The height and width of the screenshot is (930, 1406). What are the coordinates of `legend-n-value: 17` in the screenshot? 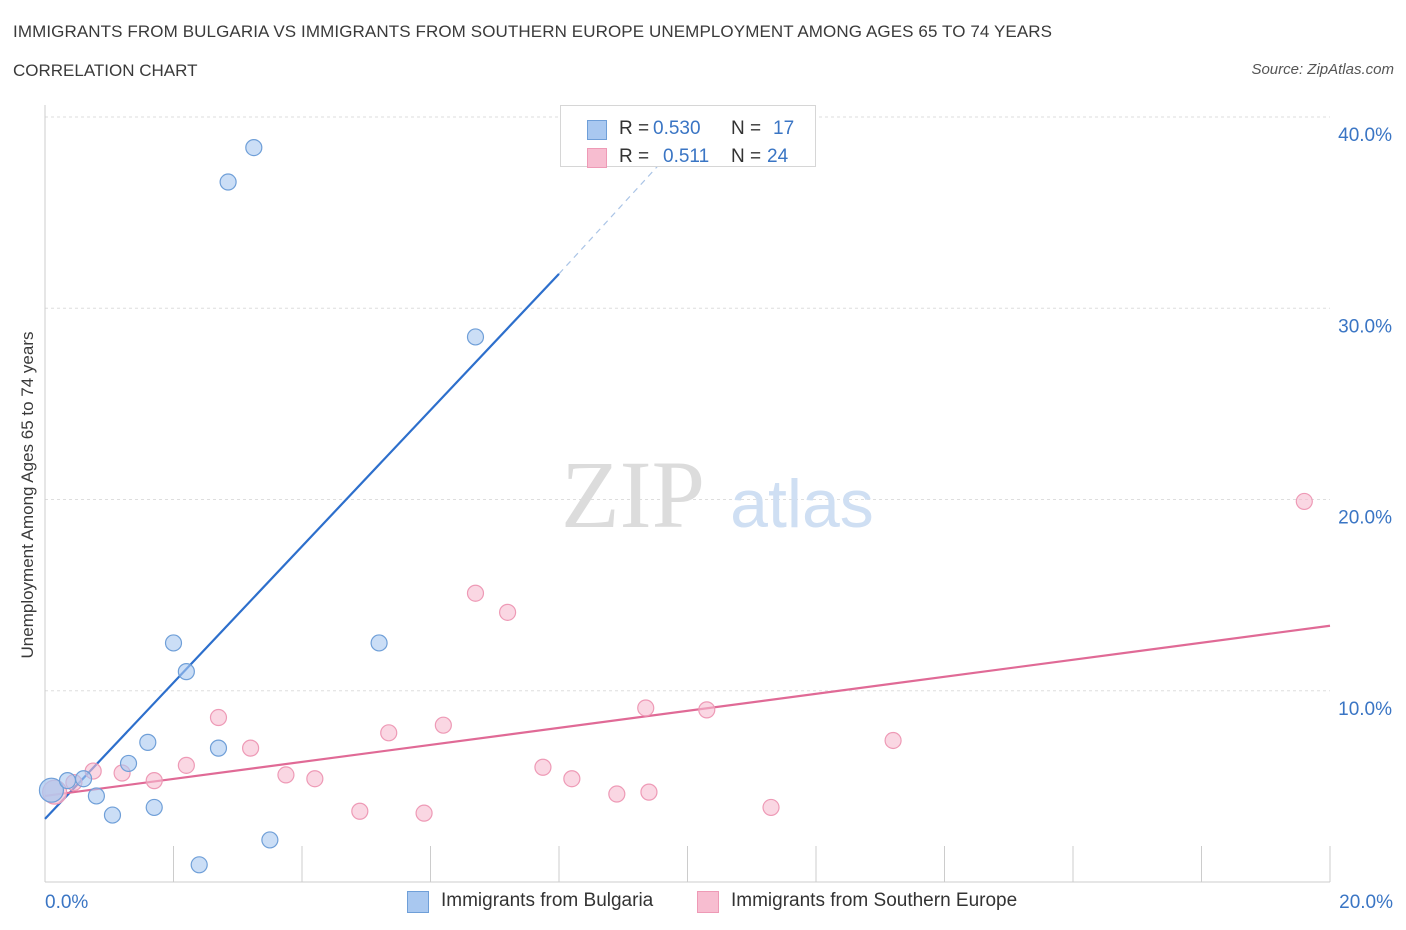 It's located at (784, 128).